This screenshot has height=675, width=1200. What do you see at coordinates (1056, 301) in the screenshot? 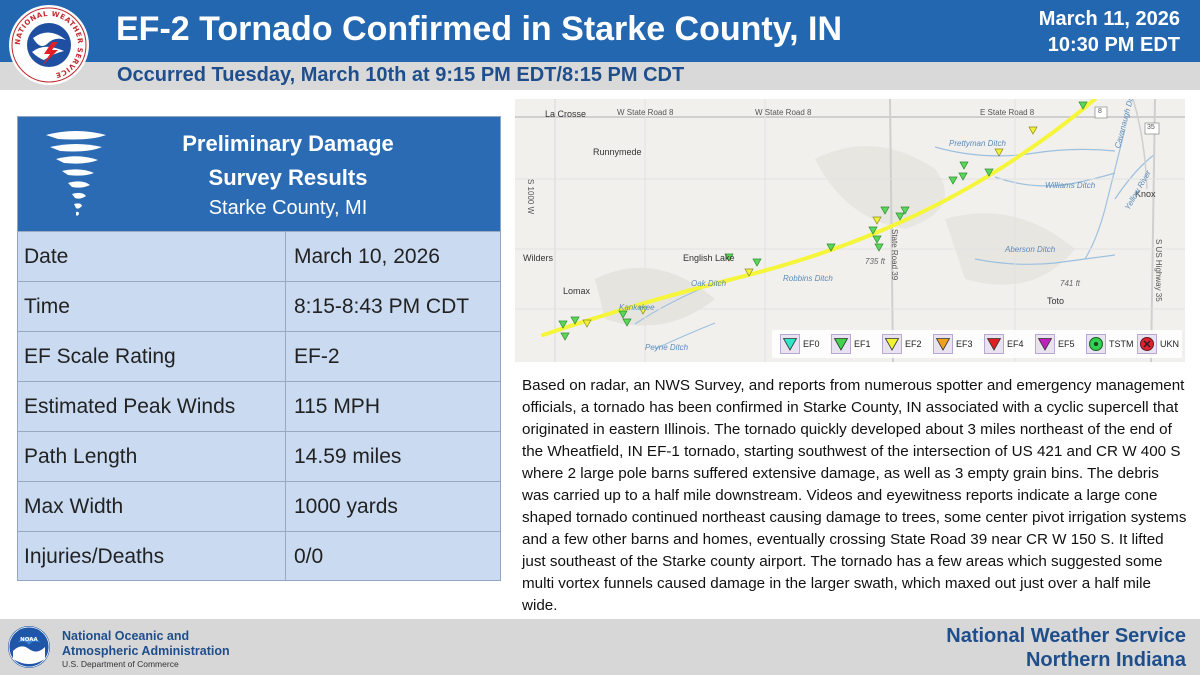
I see `town-label: Toto` at bounding box center [1056, 301].